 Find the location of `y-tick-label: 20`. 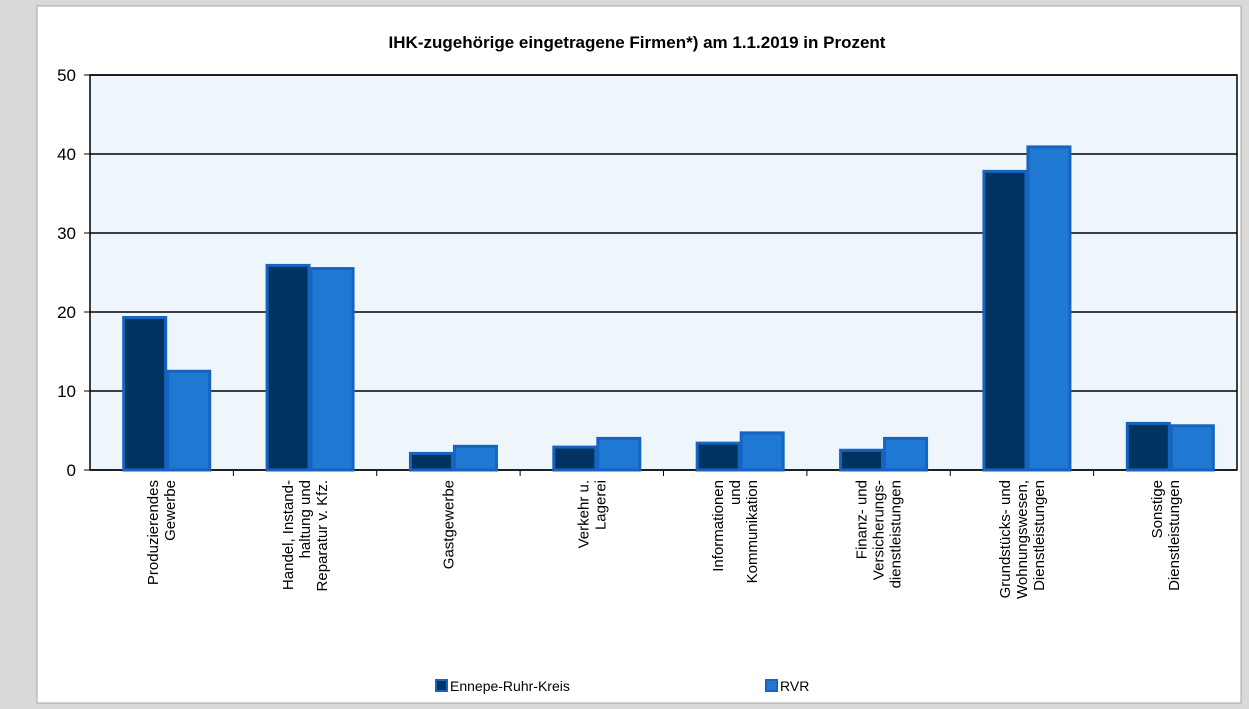

y-tick-label: 20 is located at coordinates (66, 312).